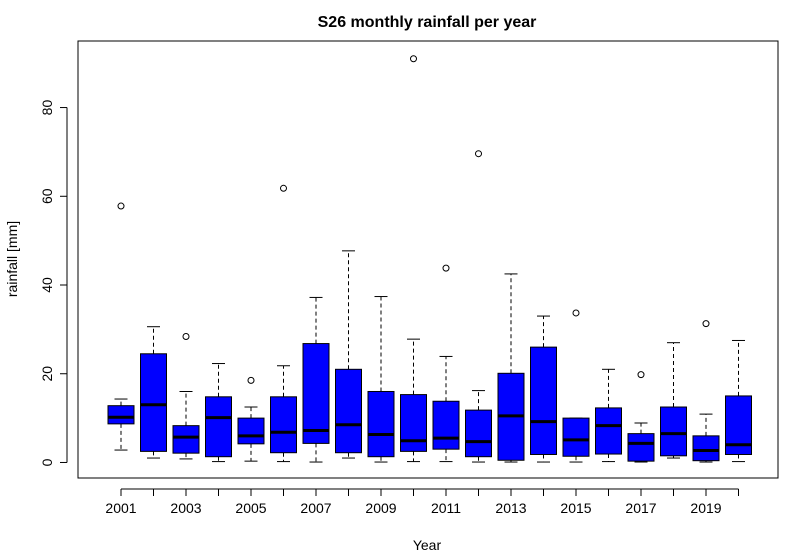  Describe the element at coordinates (380, 508) in the screenshot. I see `x-tick-label-2009: 2009` at that location.